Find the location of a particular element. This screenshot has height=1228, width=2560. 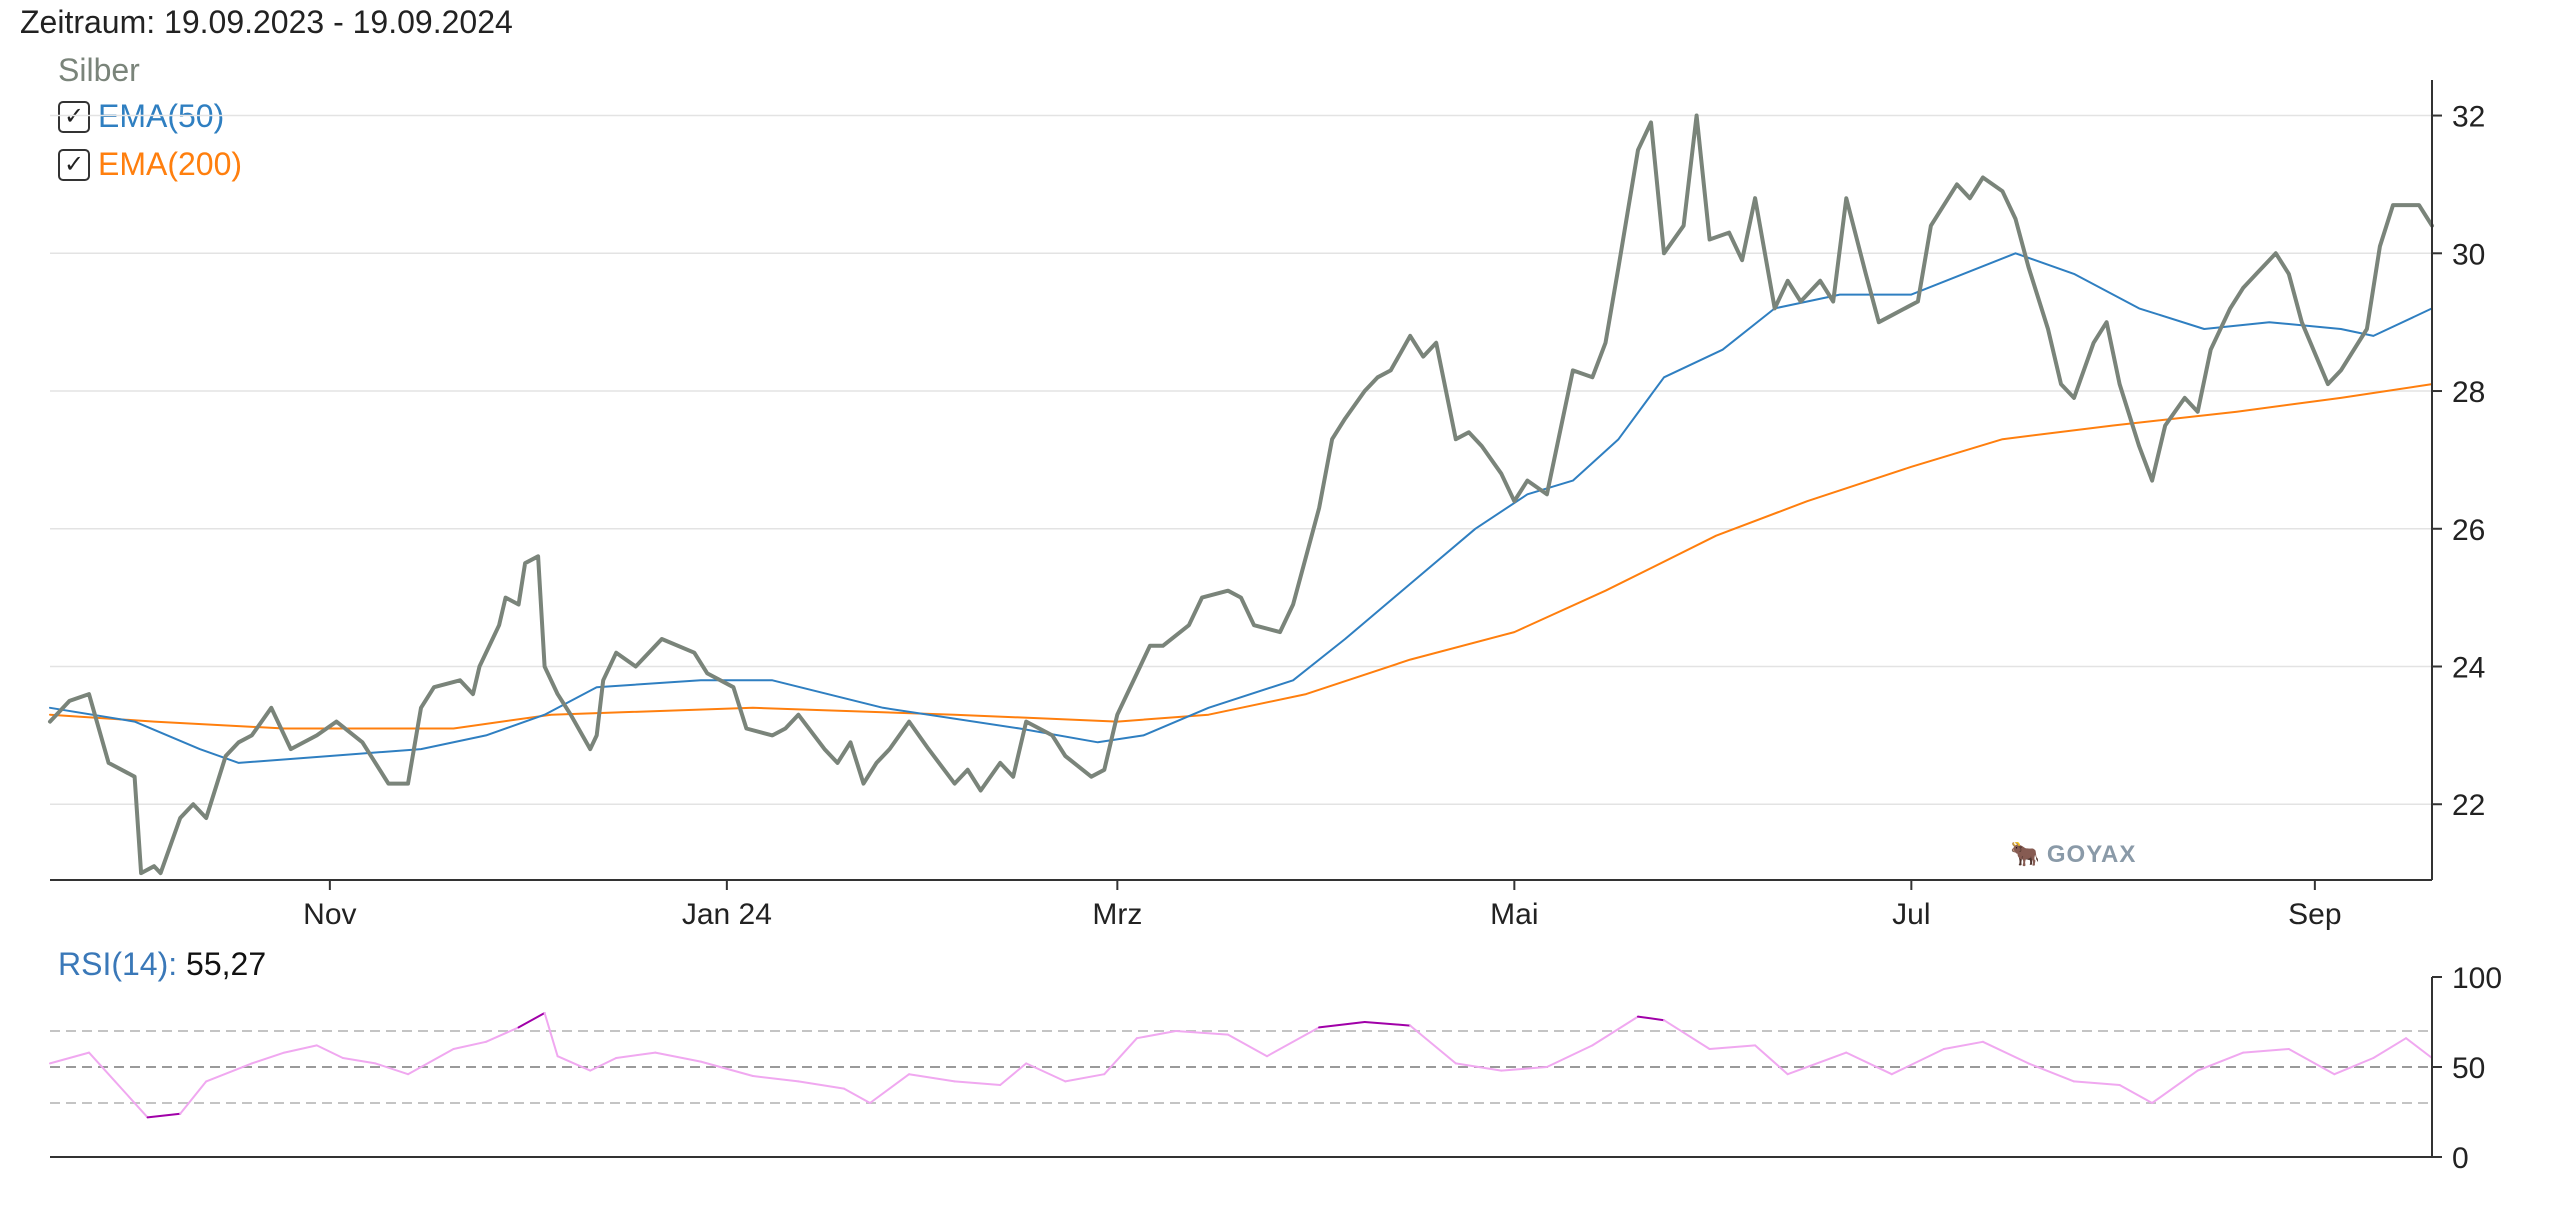

rsi-name: RSI(14) is located at coordinates (113, 964).